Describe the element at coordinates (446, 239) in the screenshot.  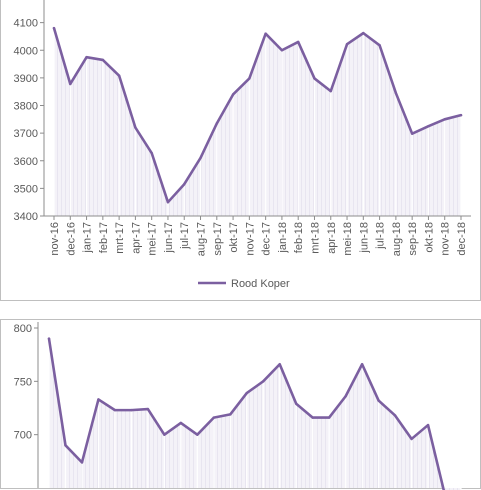
I see `x-tick-label: nov-18` at that location.